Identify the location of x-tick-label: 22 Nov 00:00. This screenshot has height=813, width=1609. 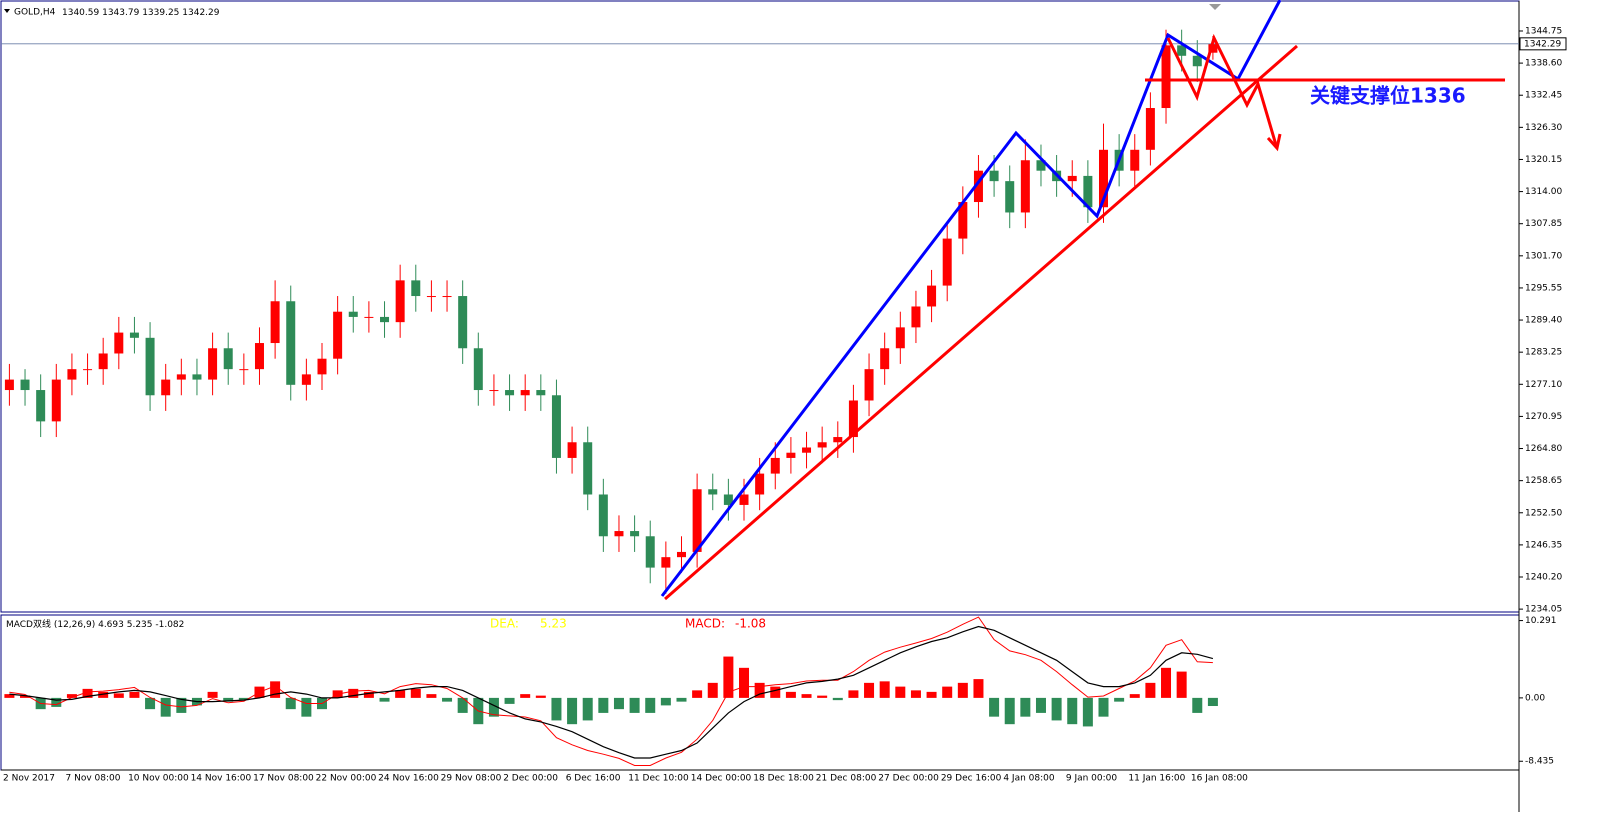
(346, 779).